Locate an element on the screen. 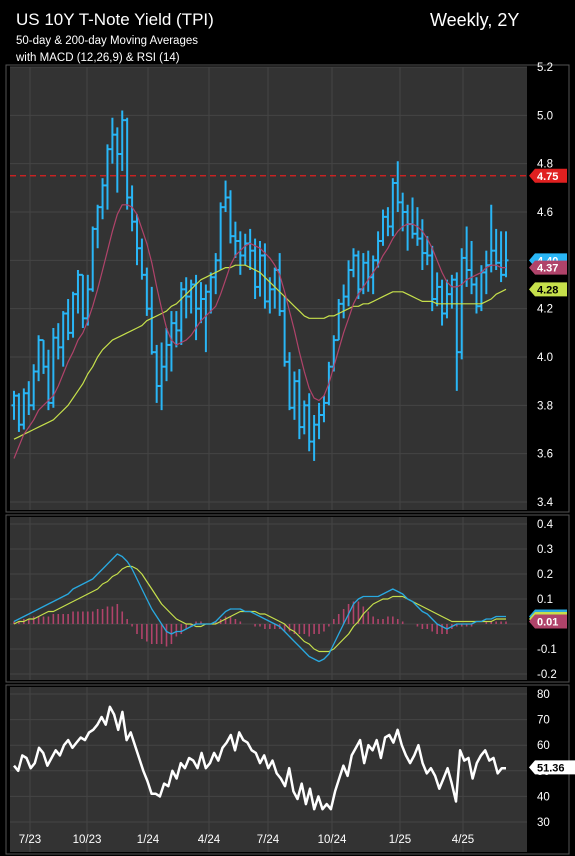 The width and height of the screenshot is (575, 856). macd-panel-y-tick-6: -0.2 is located at coordinates (547, 675).